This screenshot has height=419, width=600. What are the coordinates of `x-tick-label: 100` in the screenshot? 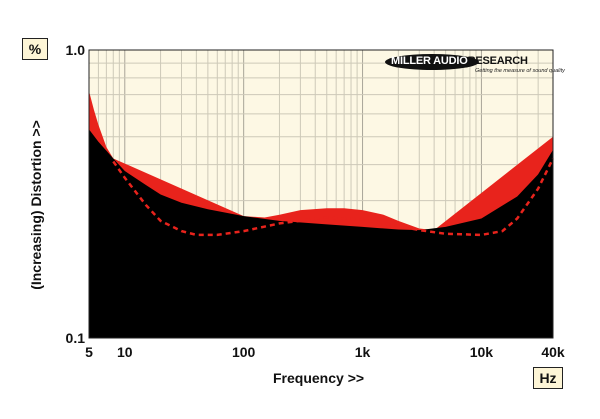 It's located at (244, 352).